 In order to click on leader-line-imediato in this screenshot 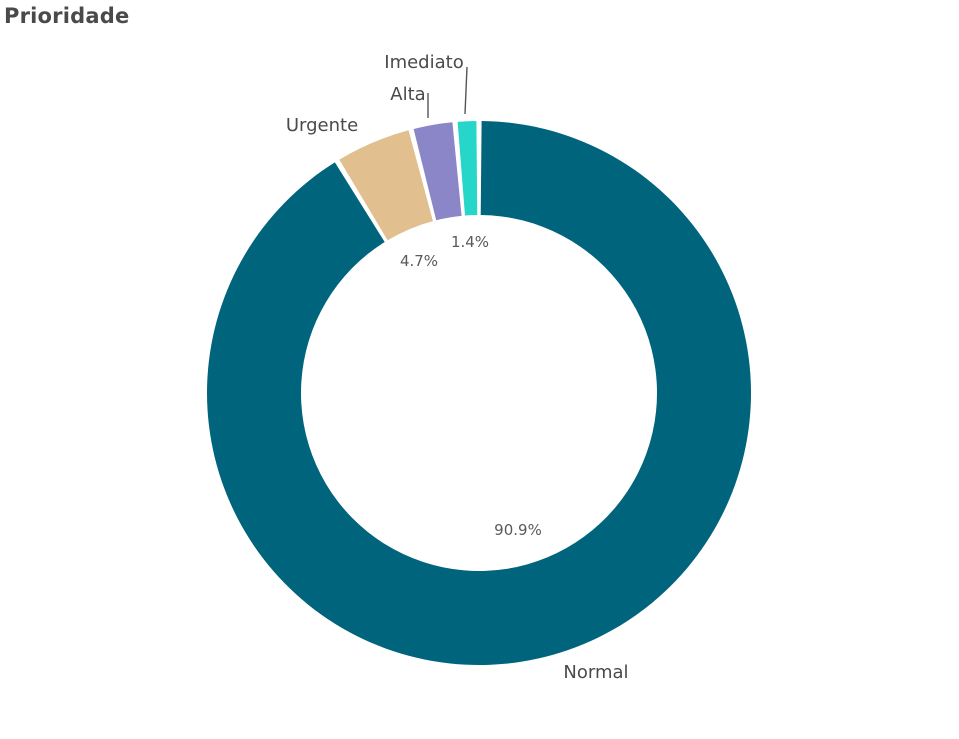, I will do `click(466, 90)`.